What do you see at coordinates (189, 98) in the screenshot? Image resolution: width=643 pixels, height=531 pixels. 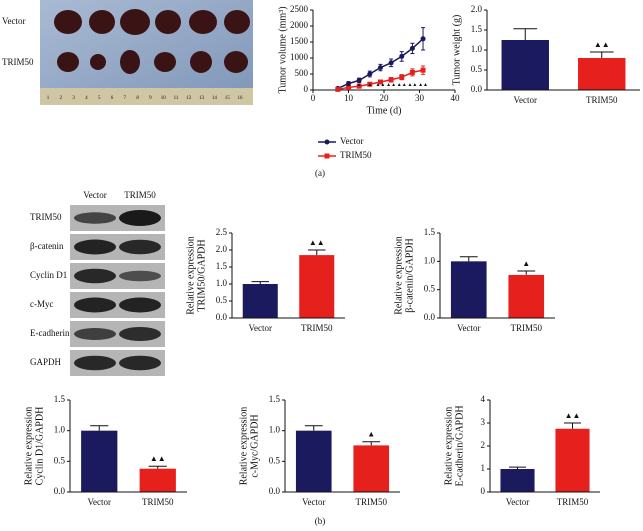 I see `ruler-label: 12` at bounding box center [189, 98].